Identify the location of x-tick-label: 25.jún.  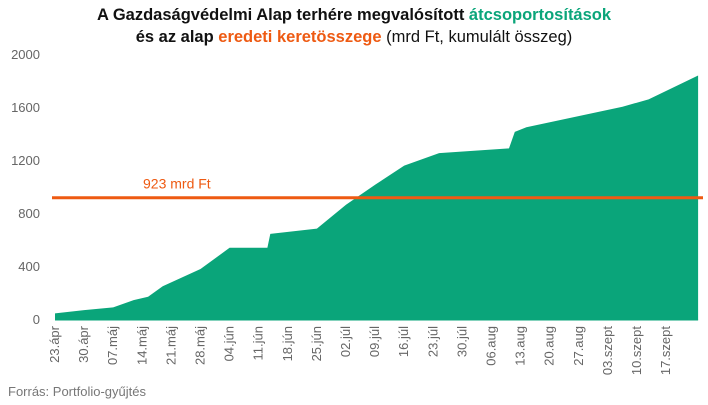
(316, 343).